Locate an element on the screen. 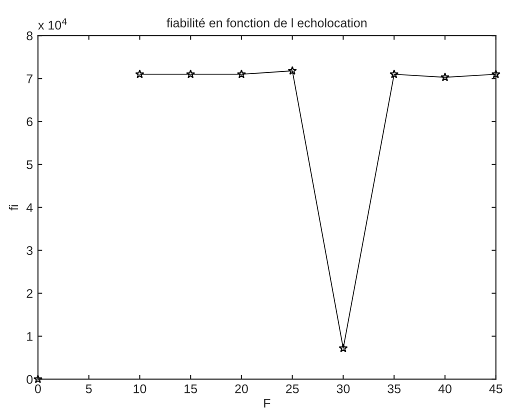  y-tick-label: 3 is located at coordinates (29, 251).